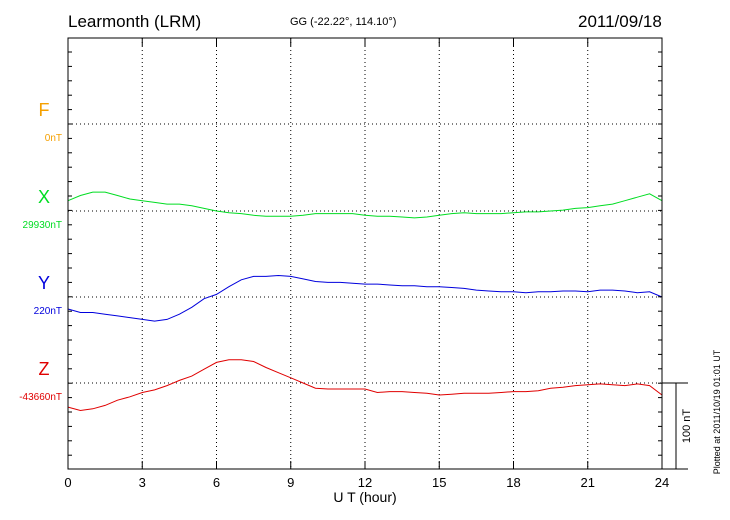 The width and height of the screenshot is (730, 520). What do you see at coordinates (44, 197) in the screenshot?
I see `series-name-x: X` at bounding box center [44, 197].